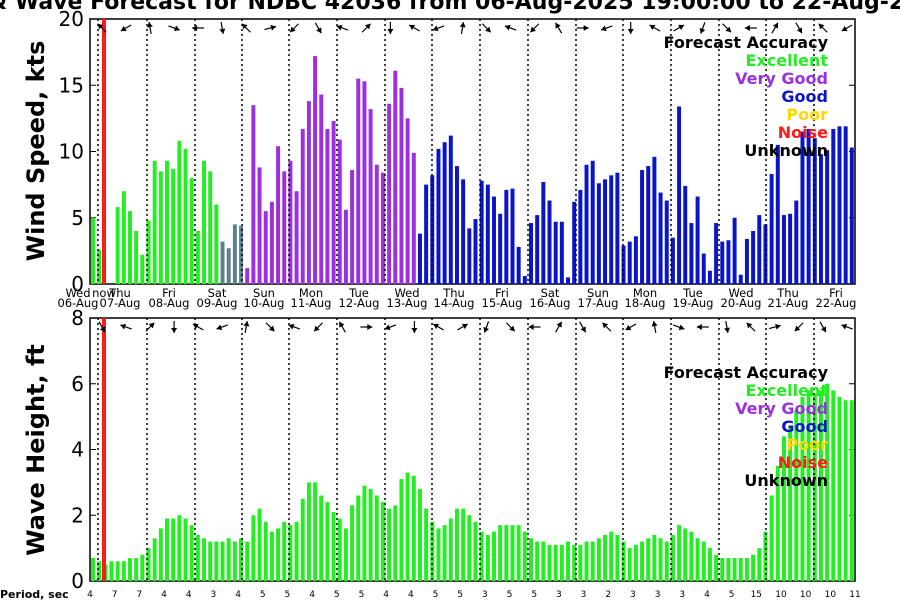 Image resolution: width=900 pixels, height=600 pixels. I want to click on day-label-dow: Fri, so click(169, 293).